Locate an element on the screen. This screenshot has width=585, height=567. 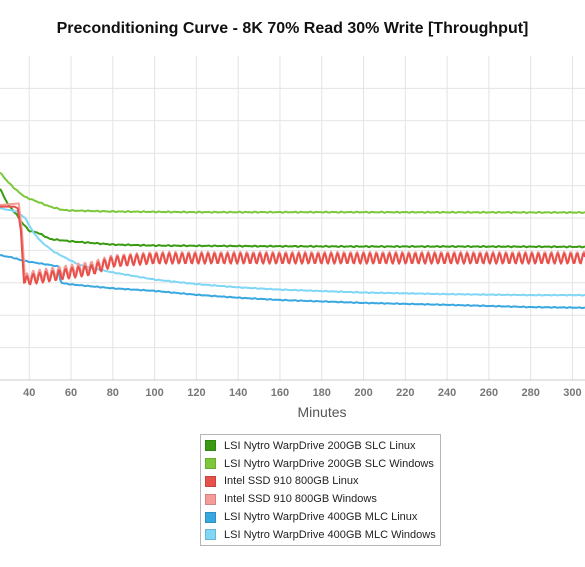
x-tick-label: 140 is located at coordinates (238, 393).